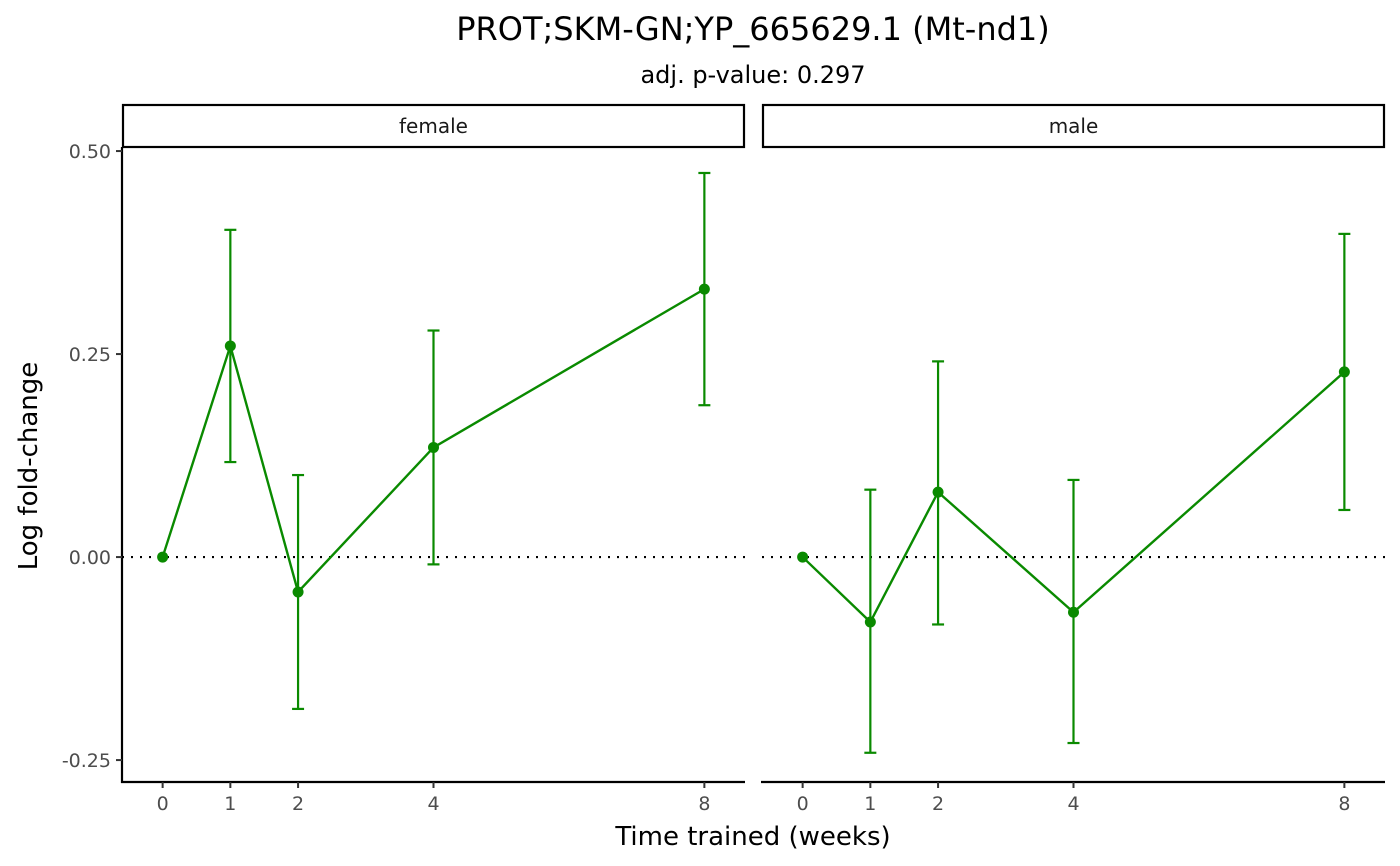  Describe the element at coordinates (753, 29) in the screenshot. I see `chart-title: PROT;SKM-GN;YP_665629.1 (Mt-nd1)` at that location.